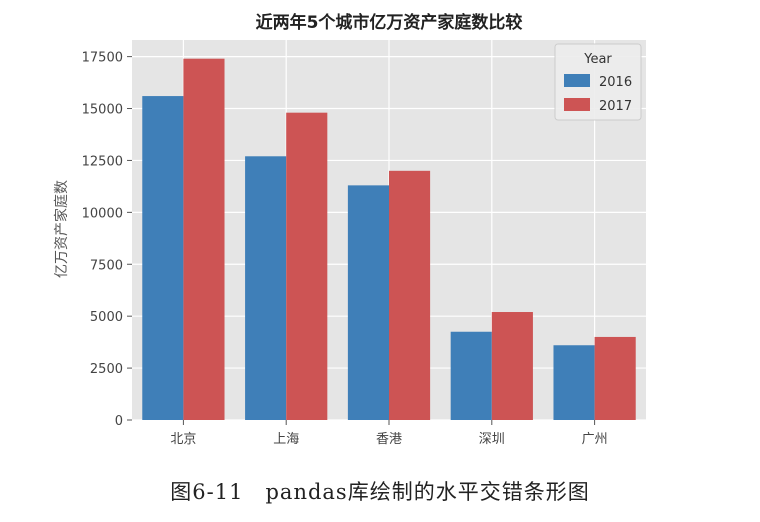 Image resolution: width=760 pixels, height=522 pixels. I want to click on y-tick-label: 0, so click(119, 421).